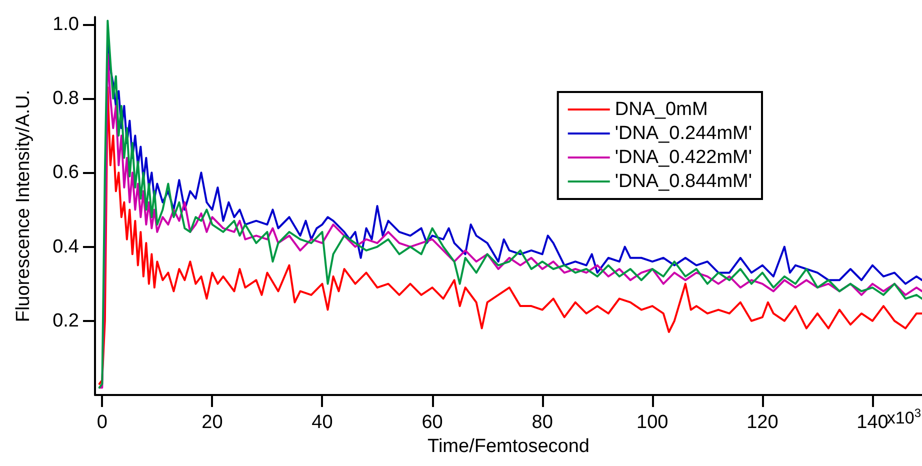 The width and height of the screenshot is (922, 466). I want to click on x-axis-title: Time/Femtosecond, so click(509, 446).